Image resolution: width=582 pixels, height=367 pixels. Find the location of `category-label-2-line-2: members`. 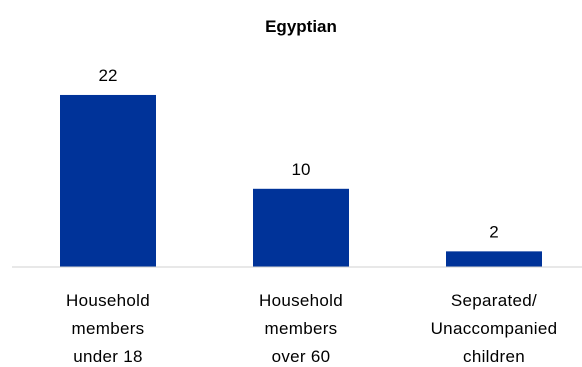

category-label-2-line-2: members is located at coordinates (301, 328).